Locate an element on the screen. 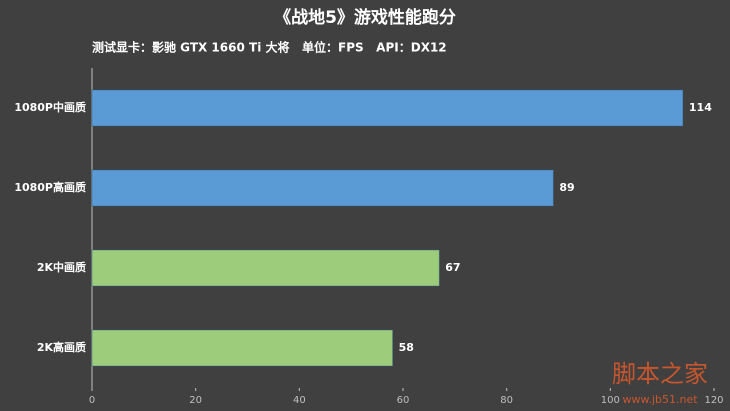 This screenshot has height=411, width=730. x-tick-label: 60 is located at coordinates (403, 400).